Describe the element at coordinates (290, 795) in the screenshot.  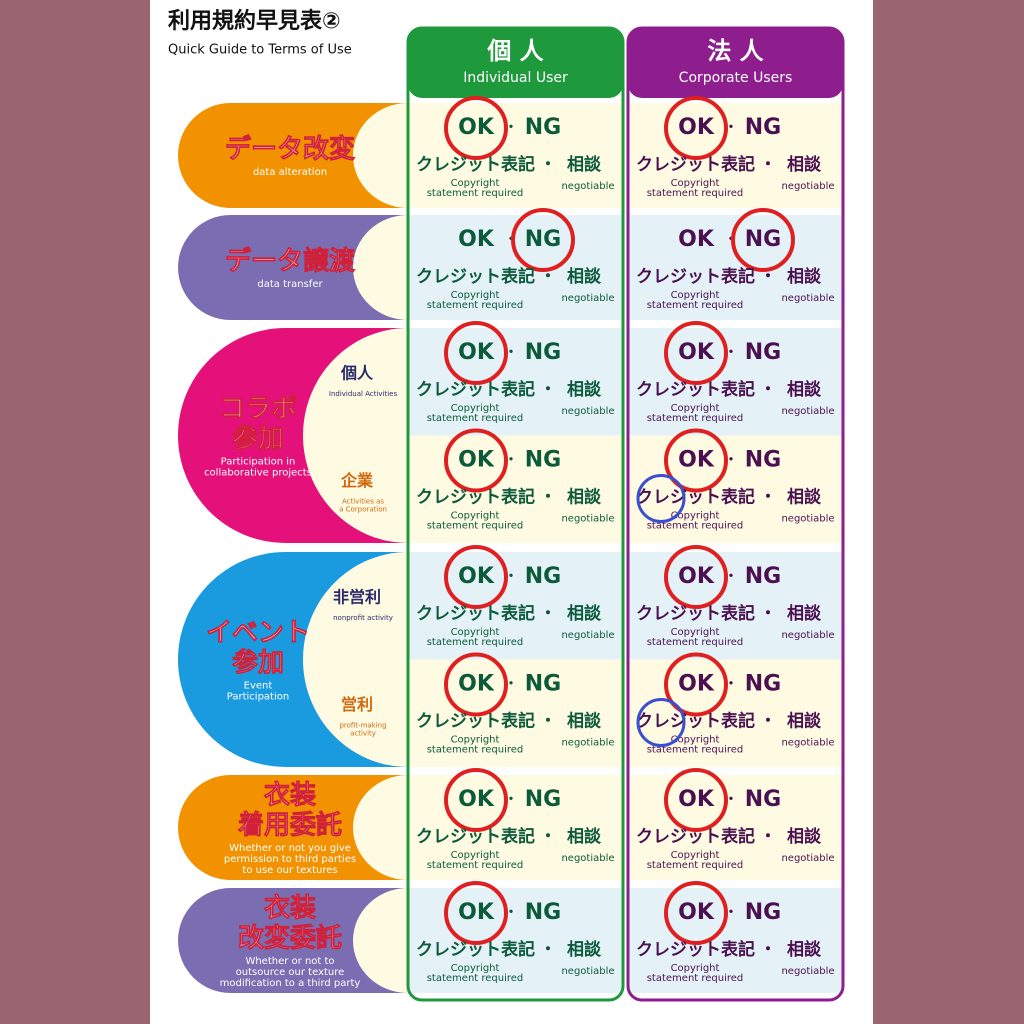
I see `row-label: 衣装` at that location.